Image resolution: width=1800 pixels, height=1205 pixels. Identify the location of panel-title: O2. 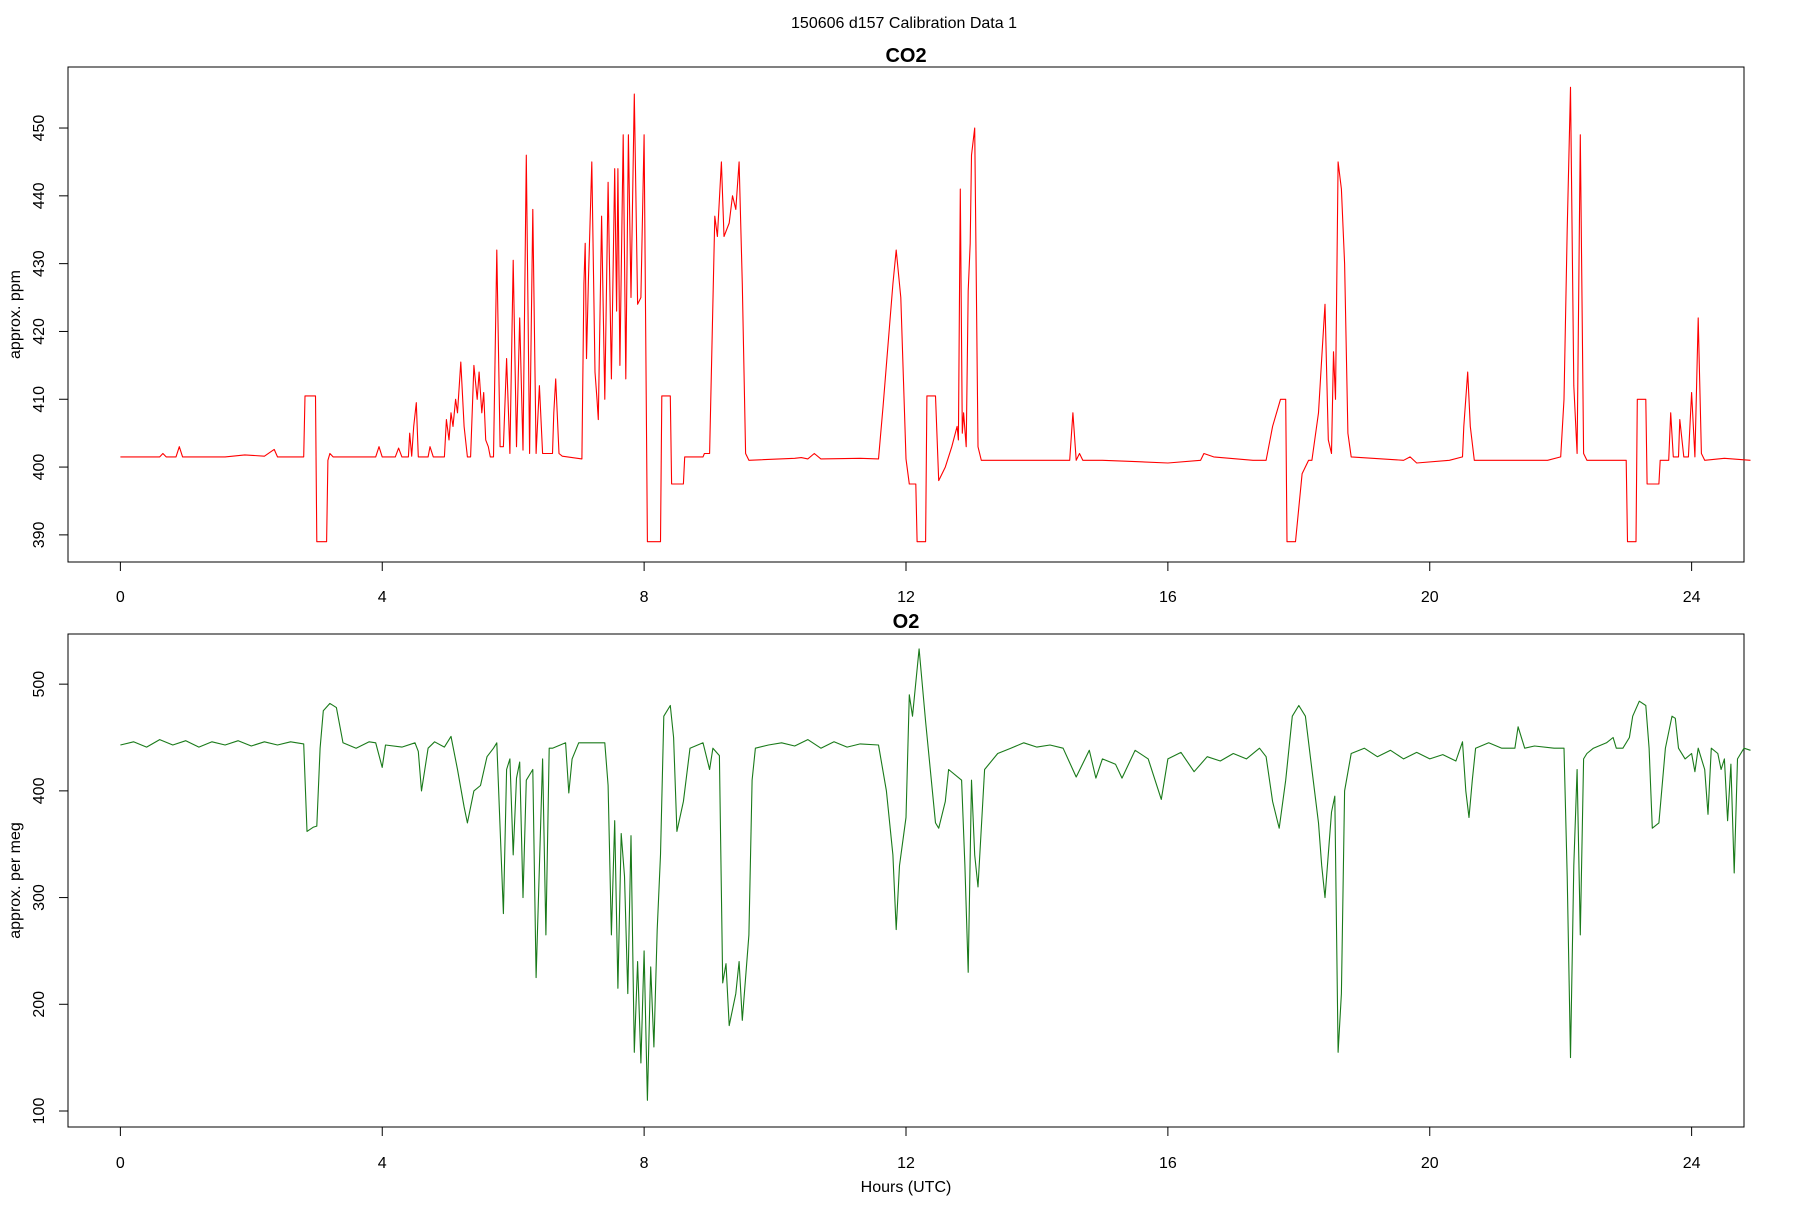
(906, 622).